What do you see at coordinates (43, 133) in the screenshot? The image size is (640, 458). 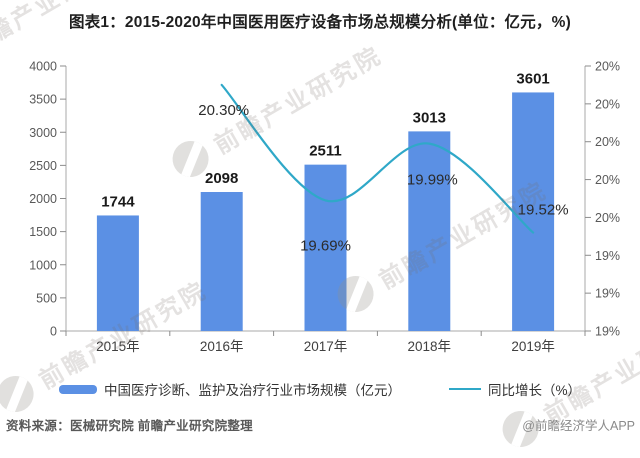 I see `left-axis-tick-label: 3000` at bounding box center [43, 133].